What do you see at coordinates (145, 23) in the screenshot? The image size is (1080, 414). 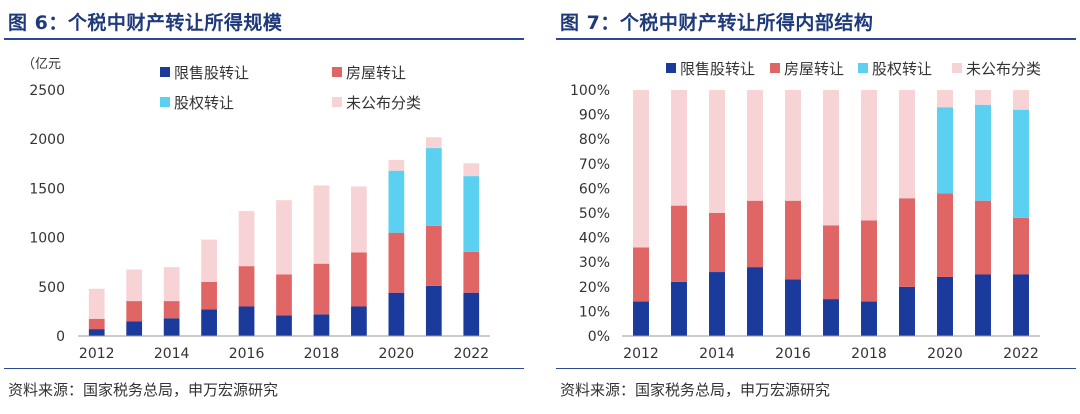 I see `figure-title: 图 6：个税中财产转让所得规模` at bounding box center [145, 23].